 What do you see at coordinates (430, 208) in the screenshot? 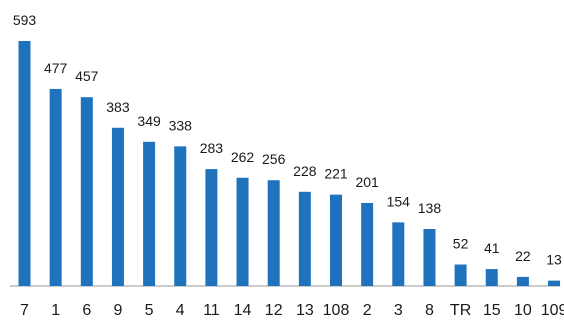
I see `value-label-8: 138` at bounding box center [430, 208].